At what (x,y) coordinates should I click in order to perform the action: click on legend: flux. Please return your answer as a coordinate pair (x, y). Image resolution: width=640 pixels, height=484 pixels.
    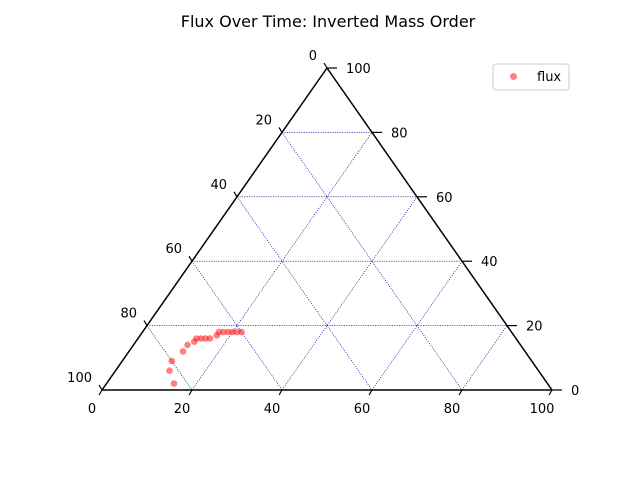
    Looking at the image, I should click on (531, 77).